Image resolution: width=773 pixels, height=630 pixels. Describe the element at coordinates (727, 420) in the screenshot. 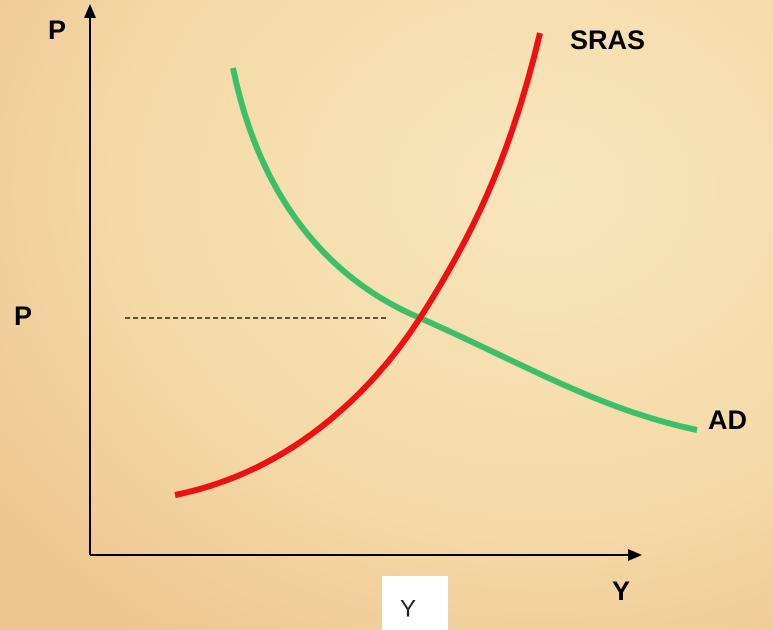

I see `ad-label: AD` at that location.